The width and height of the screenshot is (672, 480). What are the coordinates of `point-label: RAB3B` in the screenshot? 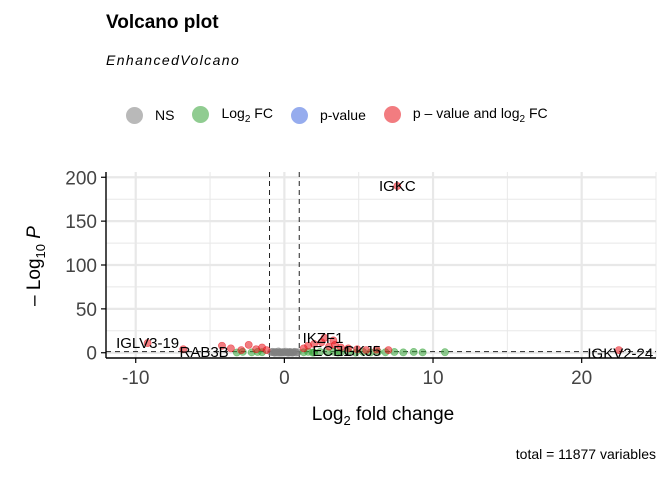 It's located at (204, 352).